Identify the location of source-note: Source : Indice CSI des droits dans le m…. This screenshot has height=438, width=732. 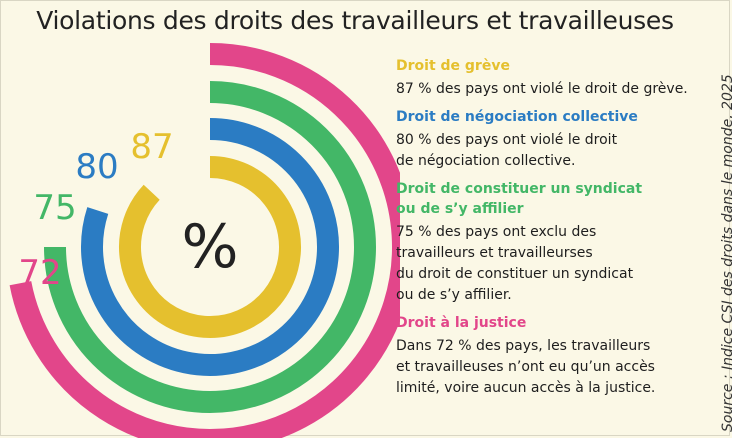
(726, 253).